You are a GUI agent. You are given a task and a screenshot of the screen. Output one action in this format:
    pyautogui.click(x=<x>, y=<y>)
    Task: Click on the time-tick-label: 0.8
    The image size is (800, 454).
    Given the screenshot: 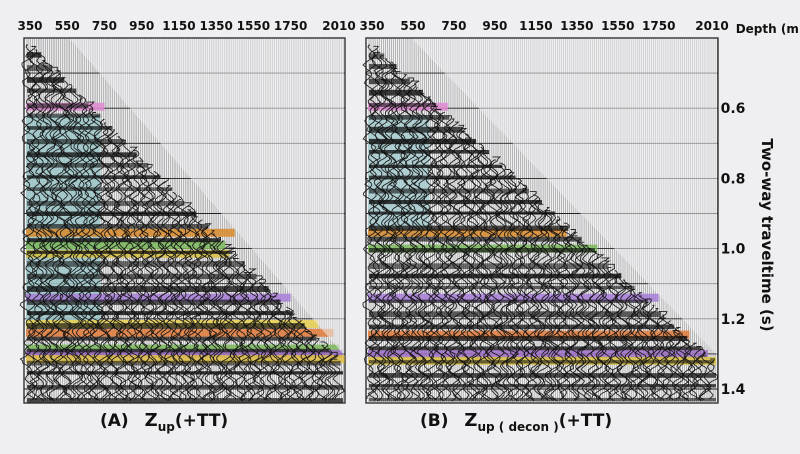 What is the action you would take?
    pyautogui.click(x=733, y=179)
    